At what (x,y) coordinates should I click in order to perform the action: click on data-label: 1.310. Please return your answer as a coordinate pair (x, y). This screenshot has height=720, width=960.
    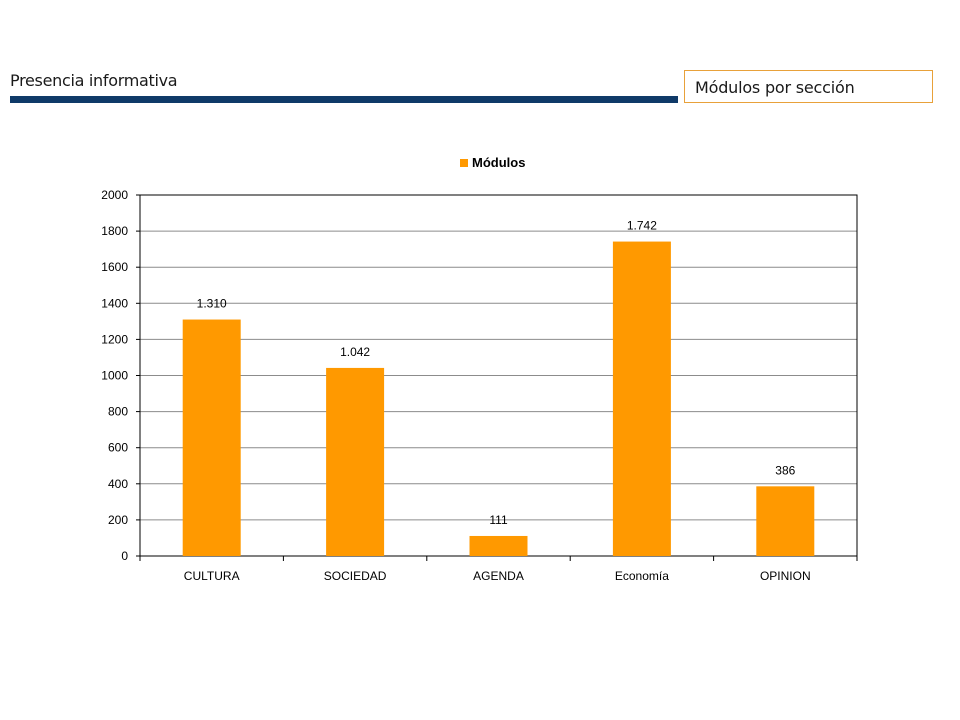
    Looking at the image, I should click on (212, 304).